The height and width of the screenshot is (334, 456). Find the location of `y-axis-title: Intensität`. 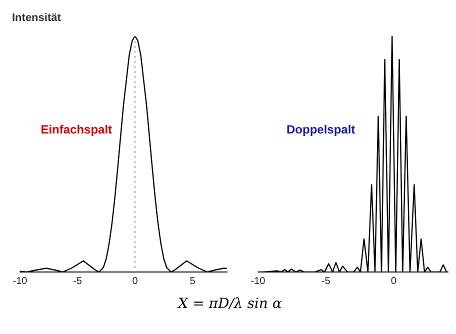

y-axis-title: Intensität is located at coordinates (37, 18).